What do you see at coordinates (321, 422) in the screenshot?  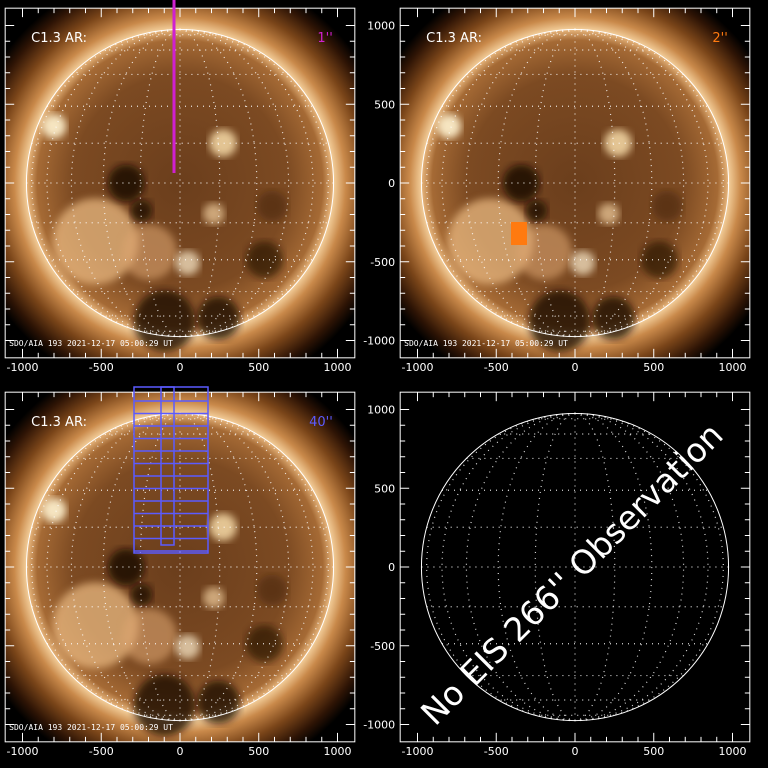 I see `slit-size-label: 40''` at bounding box center [321, 422].